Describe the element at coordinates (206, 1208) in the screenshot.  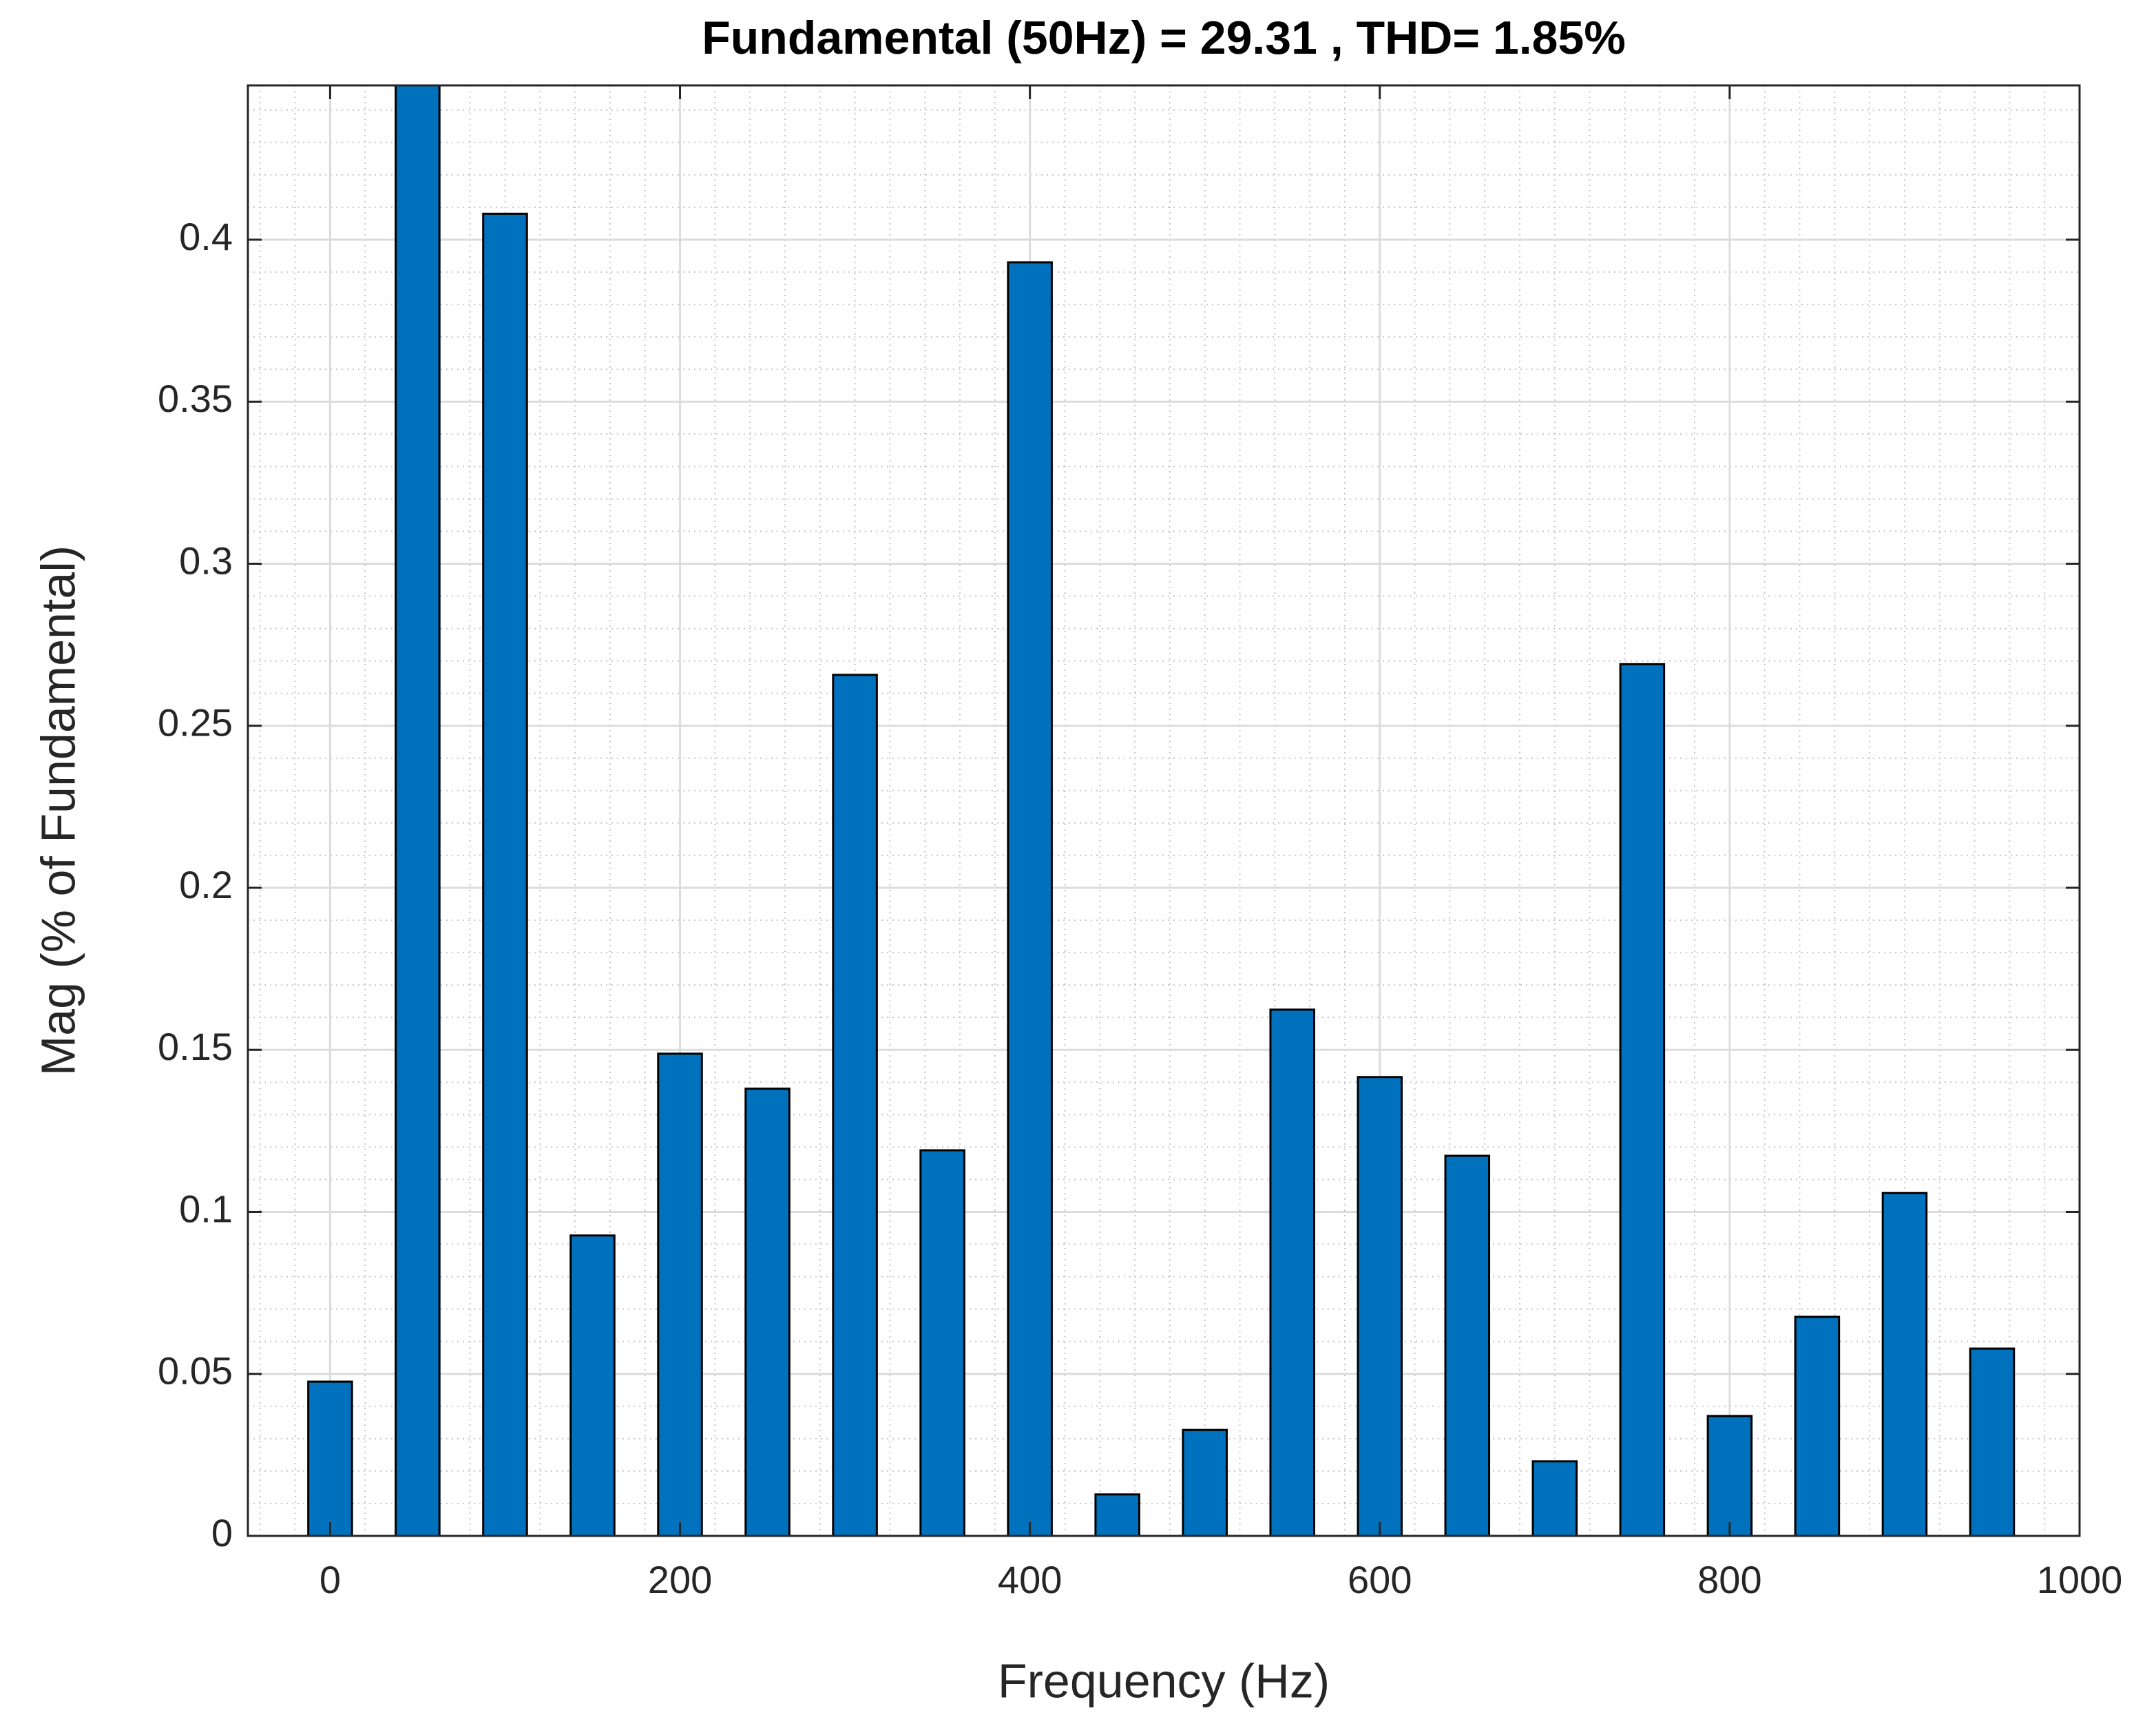
I see `y-tick-label: 0.1` at that location.